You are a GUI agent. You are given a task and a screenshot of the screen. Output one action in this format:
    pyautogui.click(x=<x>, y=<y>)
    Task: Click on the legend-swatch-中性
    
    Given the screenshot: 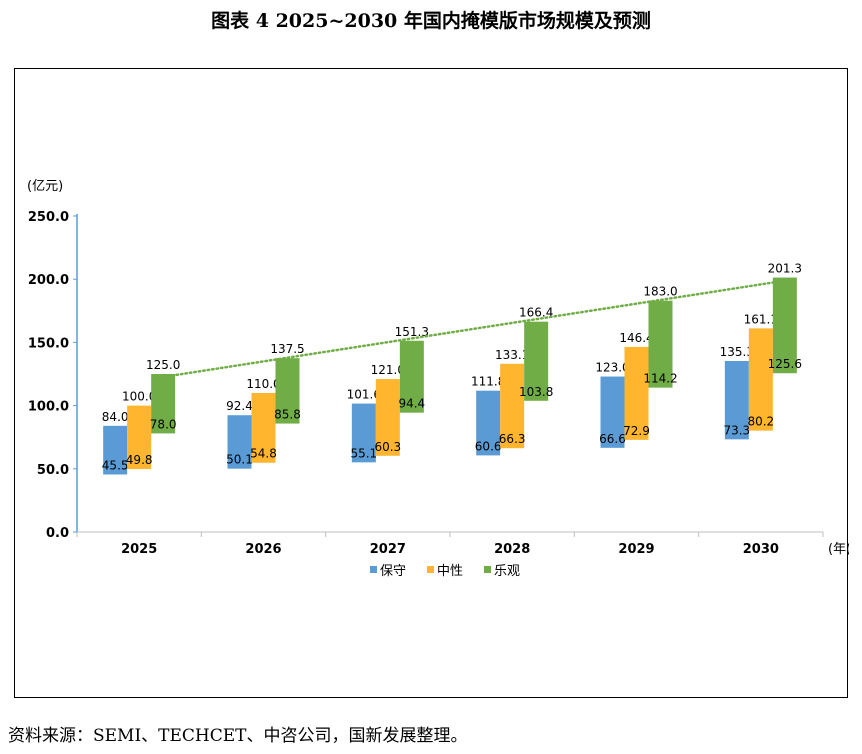 What is the action you would take?
    pyautogui.click(x=430, y=569)
    